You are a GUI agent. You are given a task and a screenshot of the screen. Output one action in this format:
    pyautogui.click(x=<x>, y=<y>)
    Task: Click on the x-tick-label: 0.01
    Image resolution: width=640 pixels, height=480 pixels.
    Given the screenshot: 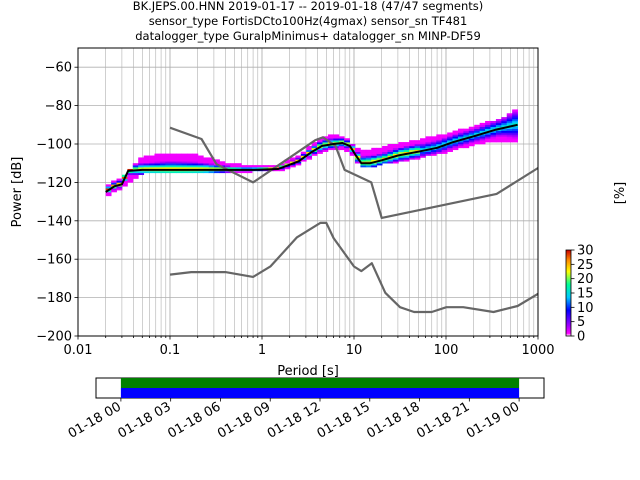 What is the action you would take?
    pyautogui.click(x=78, y=350)
    